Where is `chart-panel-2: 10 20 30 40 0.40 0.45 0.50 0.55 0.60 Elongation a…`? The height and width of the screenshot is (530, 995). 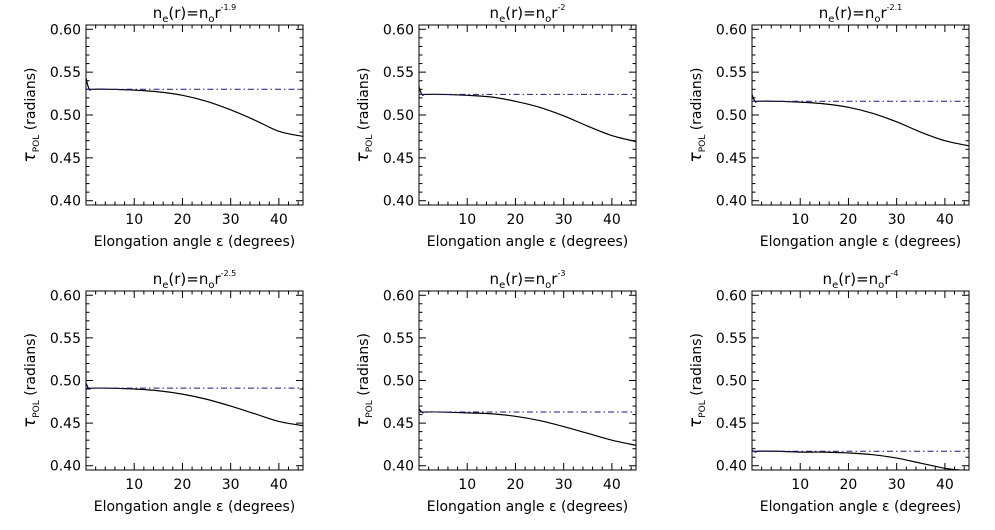
chart-panel-2: 10 20 30 40 0.40 0.45 0.50 0.55 0.60 Elongation a… is located at coordinates (495, 126).